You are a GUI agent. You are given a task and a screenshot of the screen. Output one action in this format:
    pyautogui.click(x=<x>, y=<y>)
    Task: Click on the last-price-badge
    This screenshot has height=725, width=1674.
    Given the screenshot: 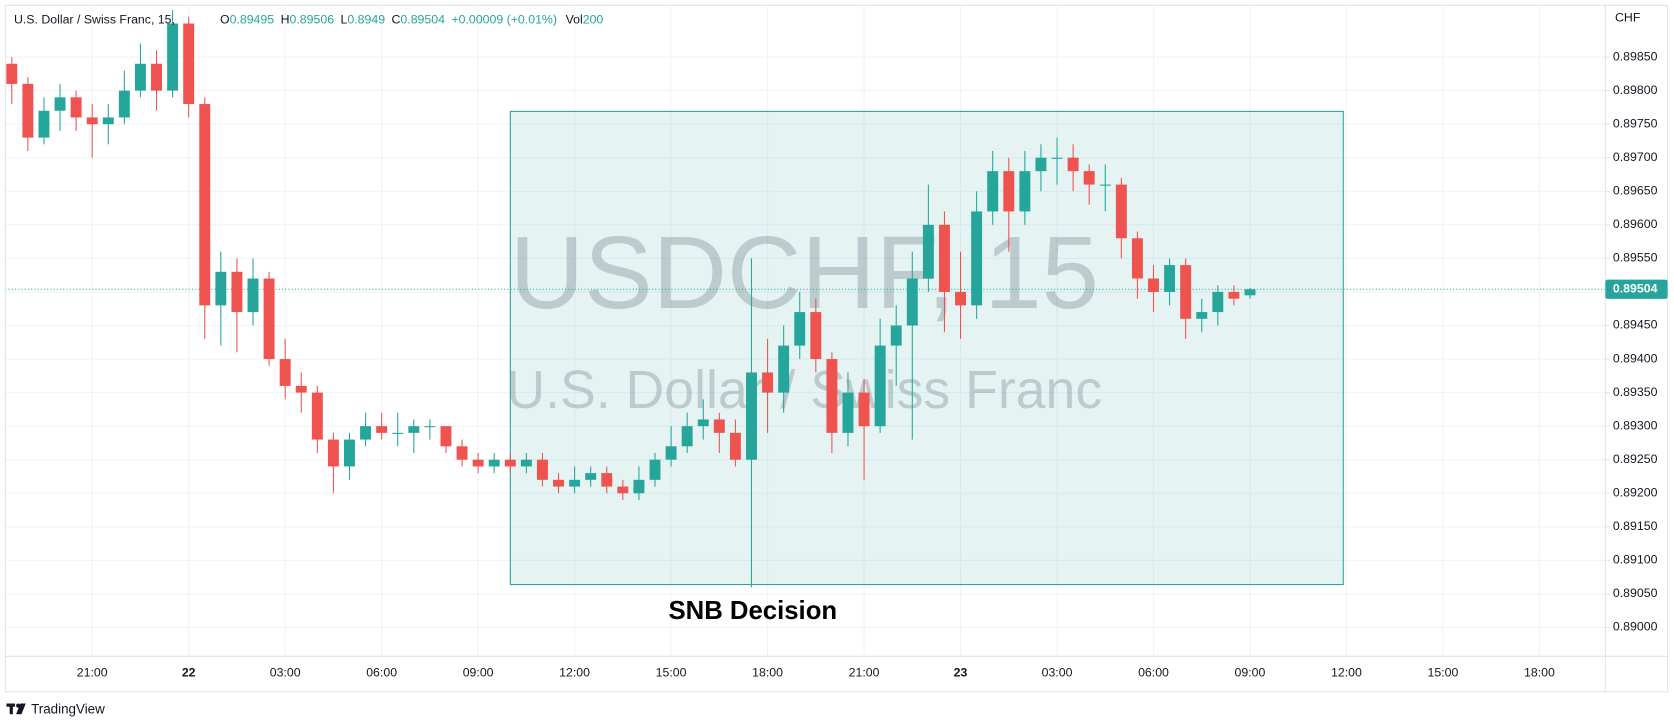 What is the action you would take?
    pyautogui.click(x=1636, y=289)
    